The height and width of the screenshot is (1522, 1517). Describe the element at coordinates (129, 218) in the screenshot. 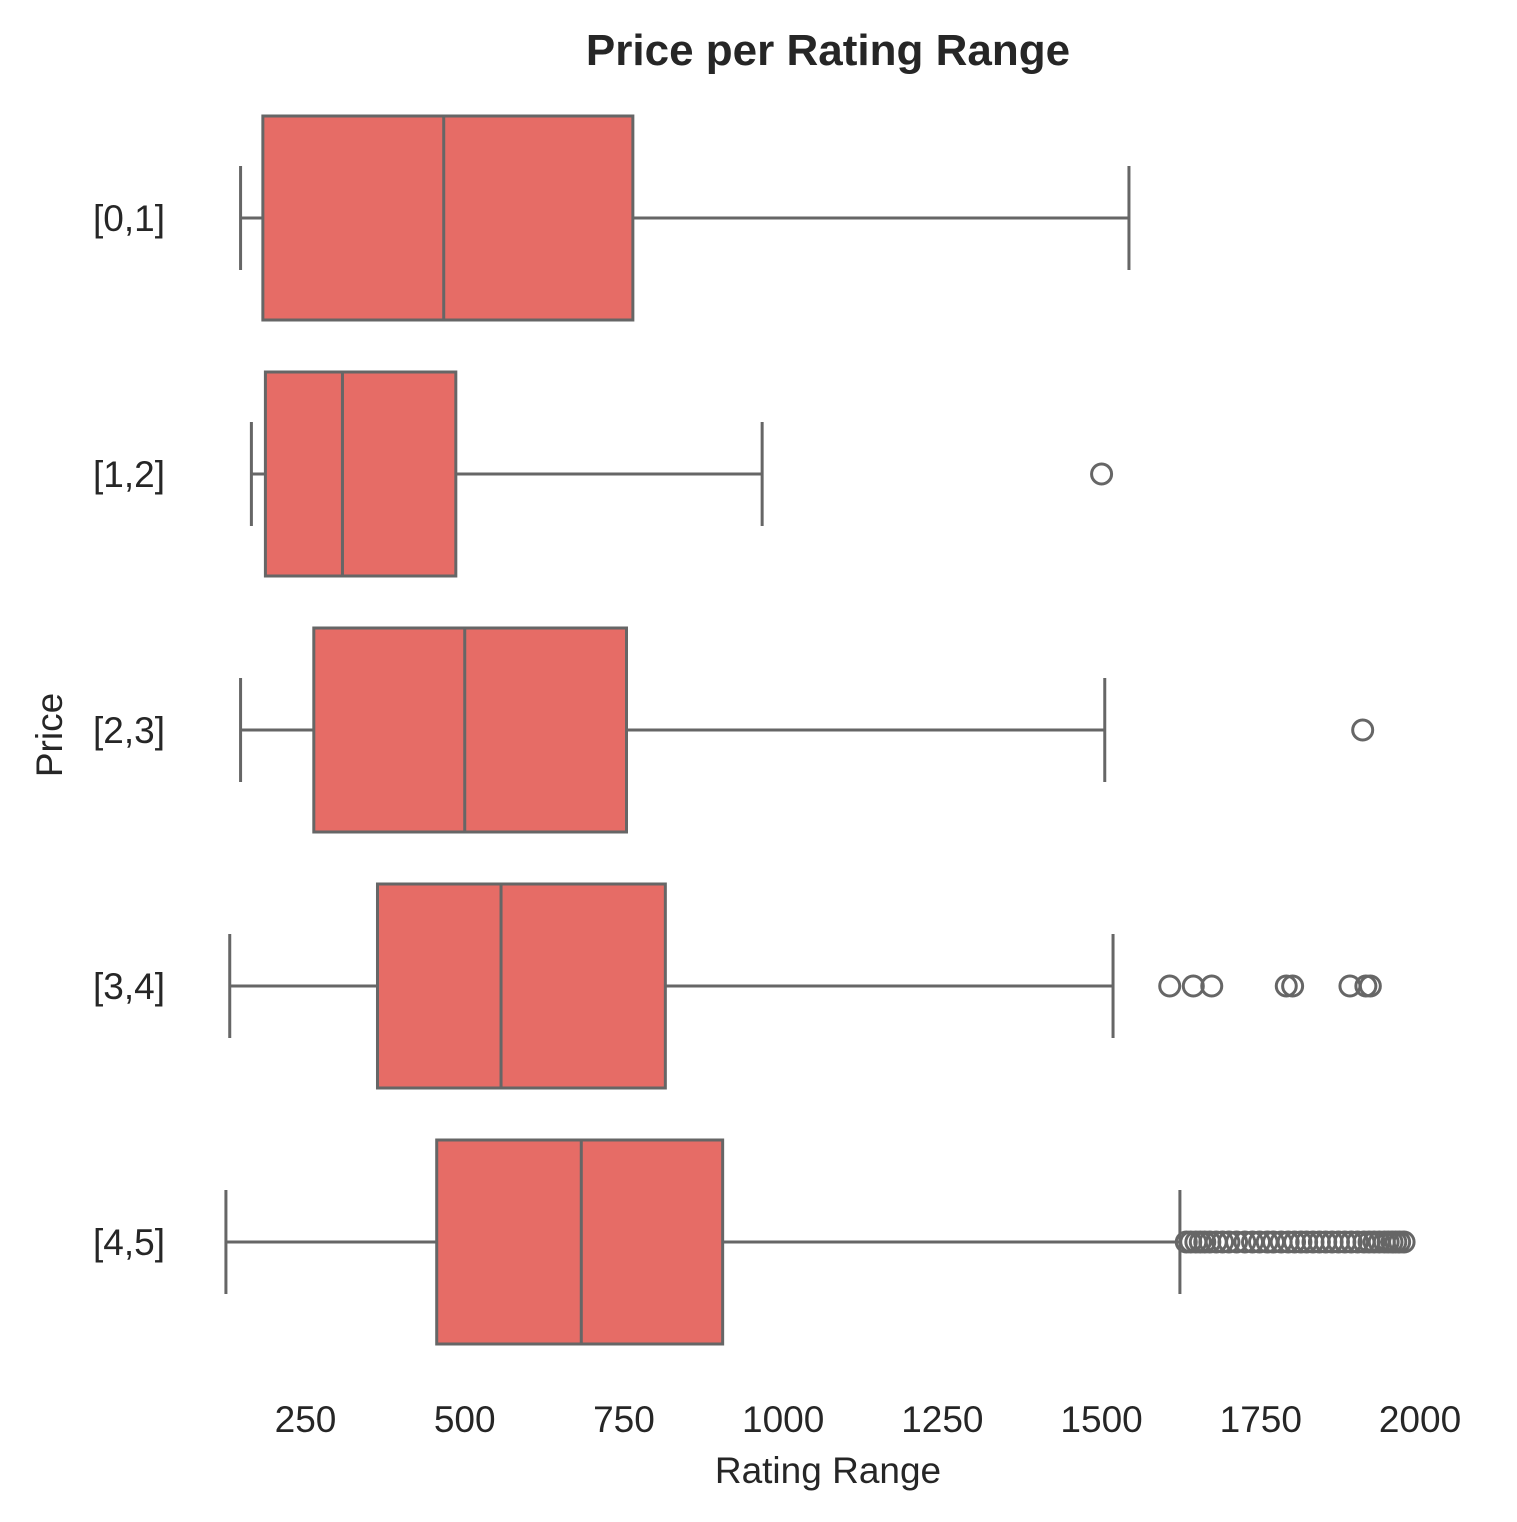

I see `y-tick-label: [0,1]` at that location.